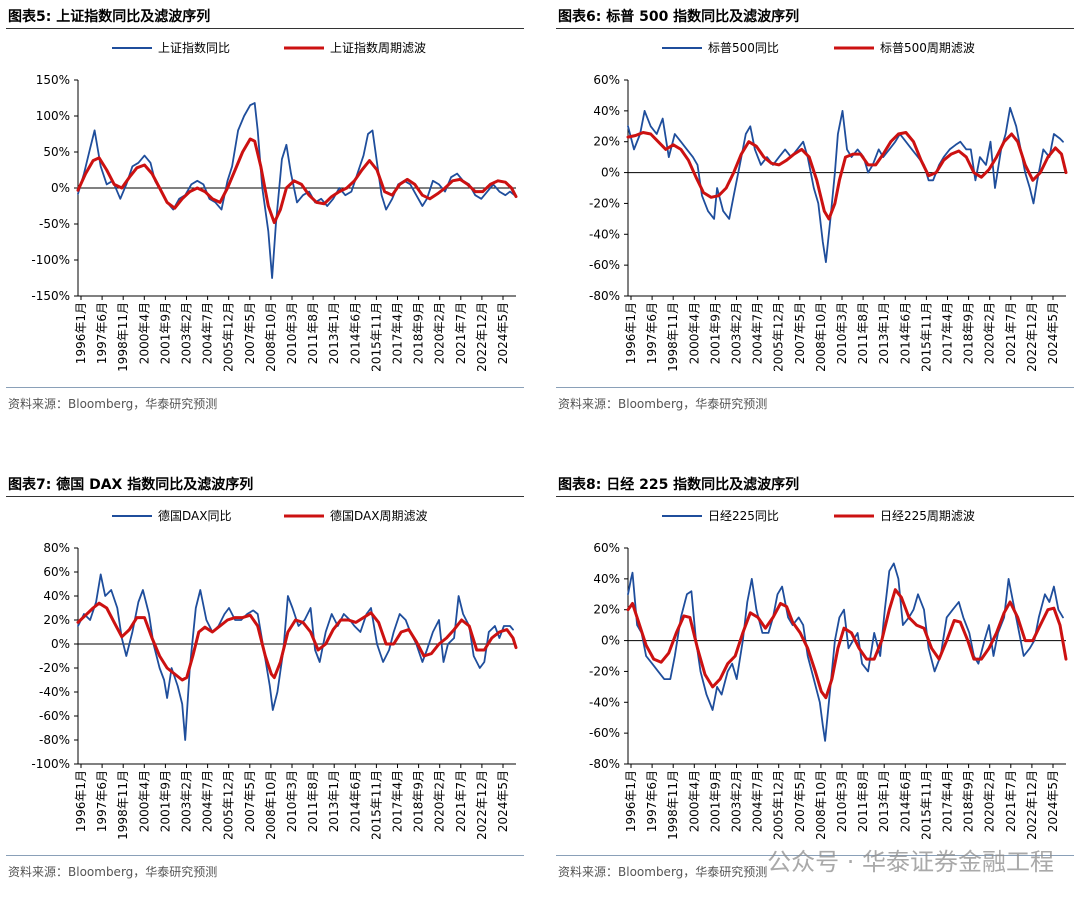  I want to click on y-tick-label: -150%, so click(50, 296).